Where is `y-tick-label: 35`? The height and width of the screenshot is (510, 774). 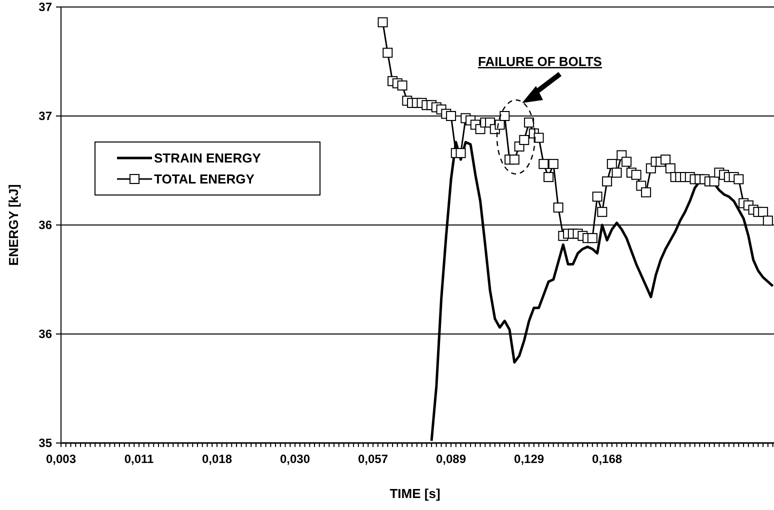
y-tick-label: 35 is located at coordinates (45, 443).